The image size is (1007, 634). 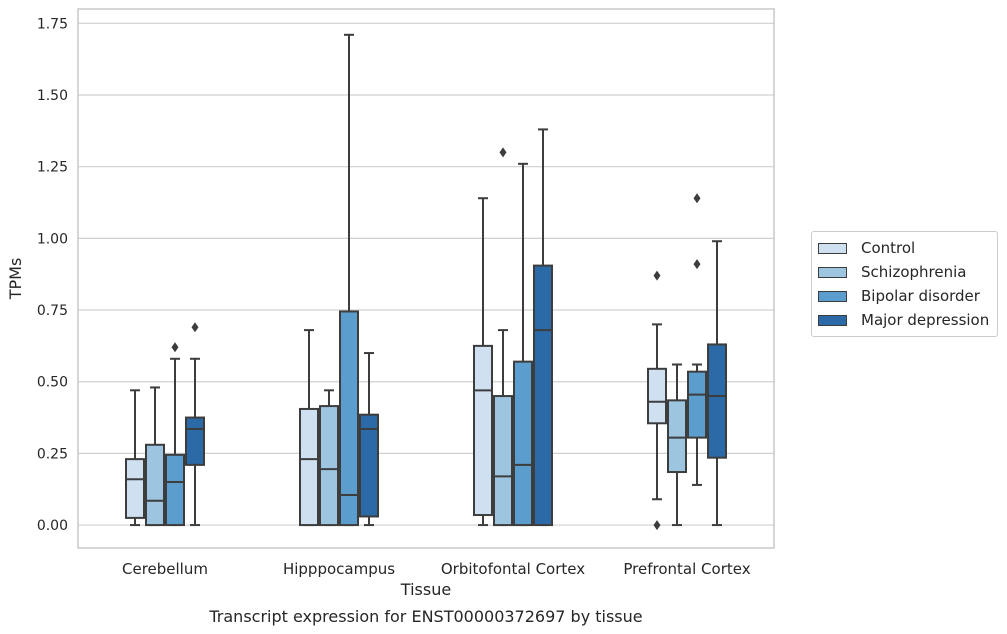 What do you see at coordinates (52, 526) in the screenshot?
I see `y-tick-label: 0.00` at bounding box center [52, 526].